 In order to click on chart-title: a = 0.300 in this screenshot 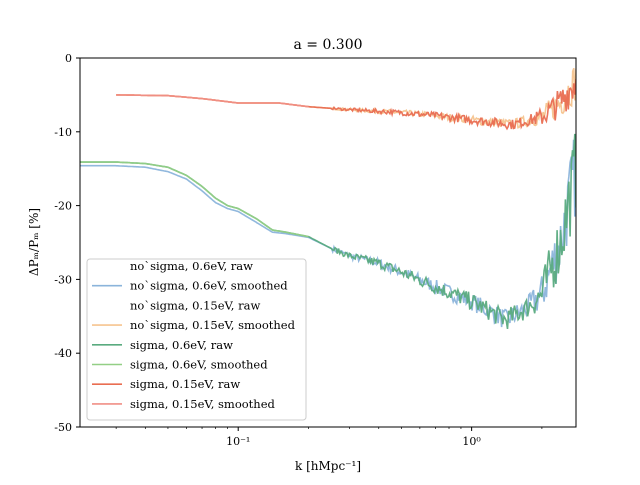, I will do `click(327, 45)`.